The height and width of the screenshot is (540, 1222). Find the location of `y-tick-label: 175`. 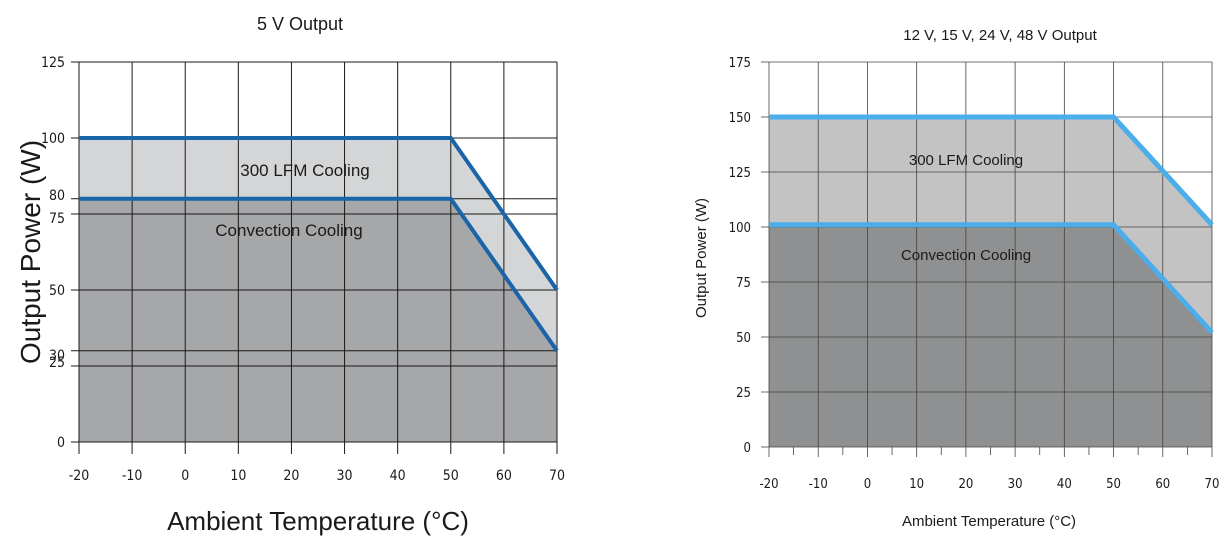

y-tick-label: 175 is located at coordinates (740, 63).